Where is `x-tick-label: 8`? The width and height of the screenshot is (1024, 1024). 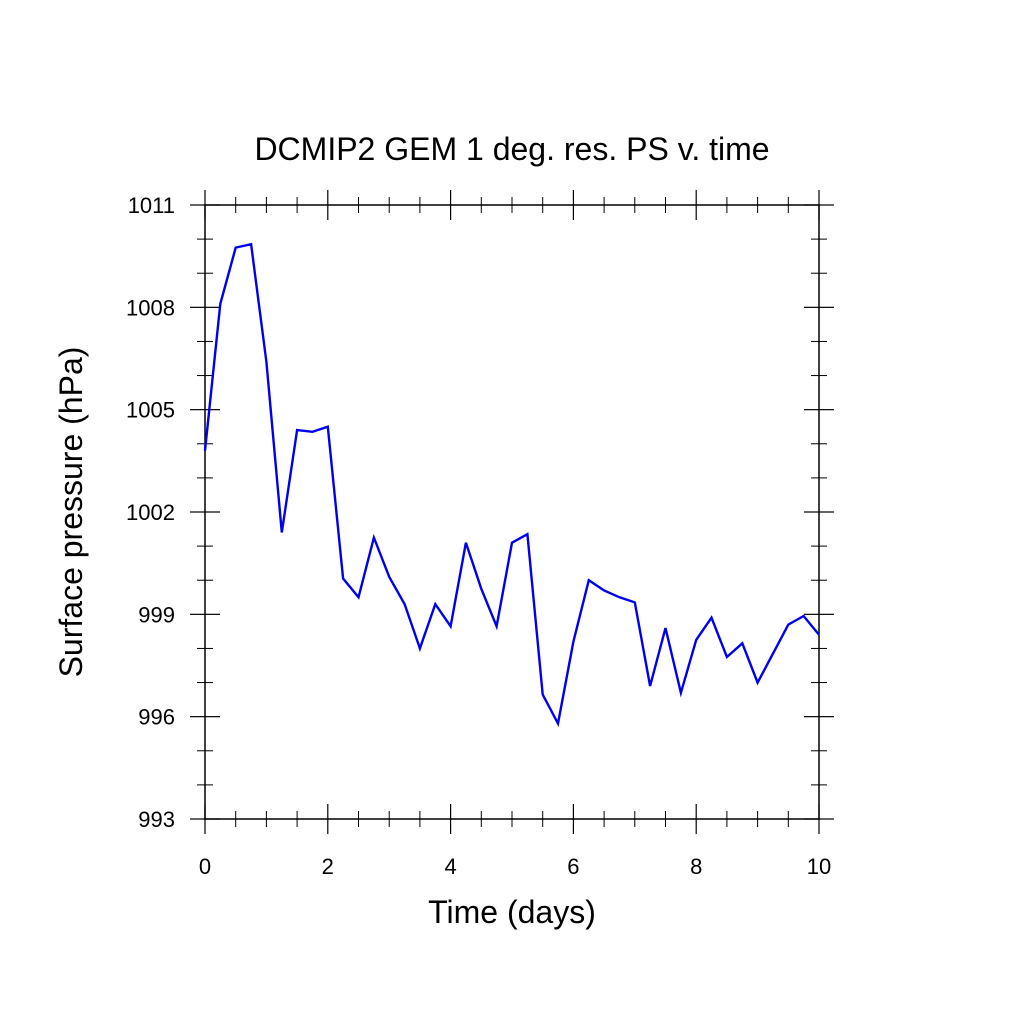
x-tick-label: 8 is located at coordinates (696, 866).